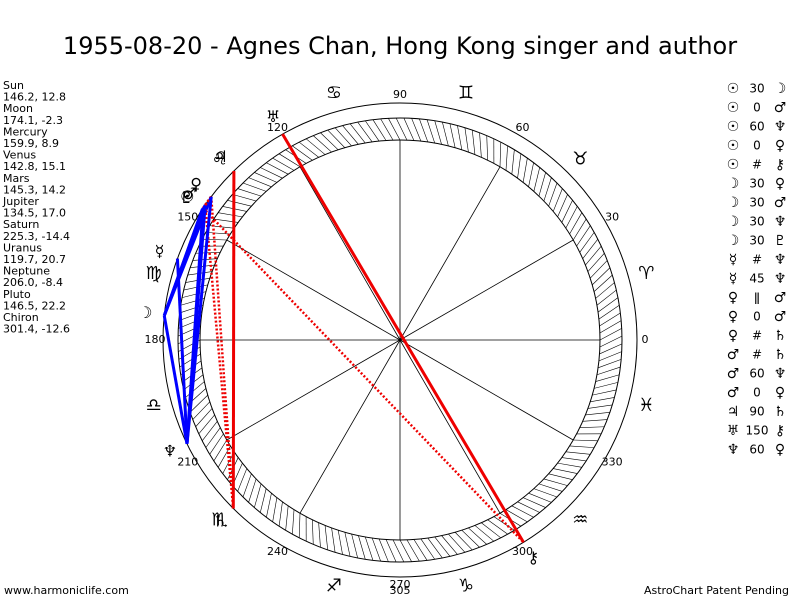 The image size is (800, 604). Describe the element at coordinates (273, 116) in the screenshot. I see `planet-glyph: ♅` at that location.